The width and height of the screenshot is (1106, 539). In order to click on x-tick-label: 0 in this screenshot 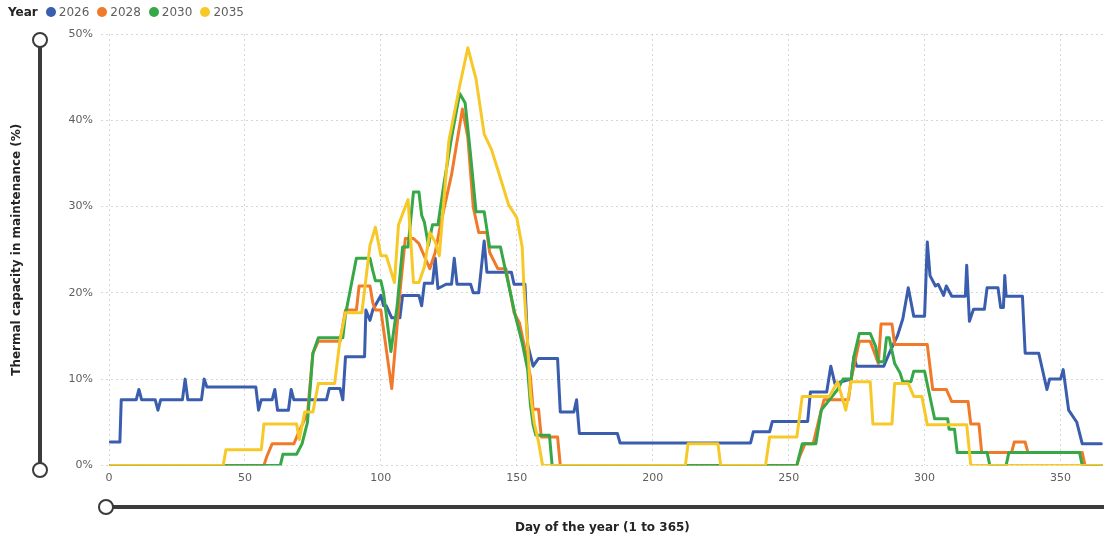, I will do `click(109, 477)`.